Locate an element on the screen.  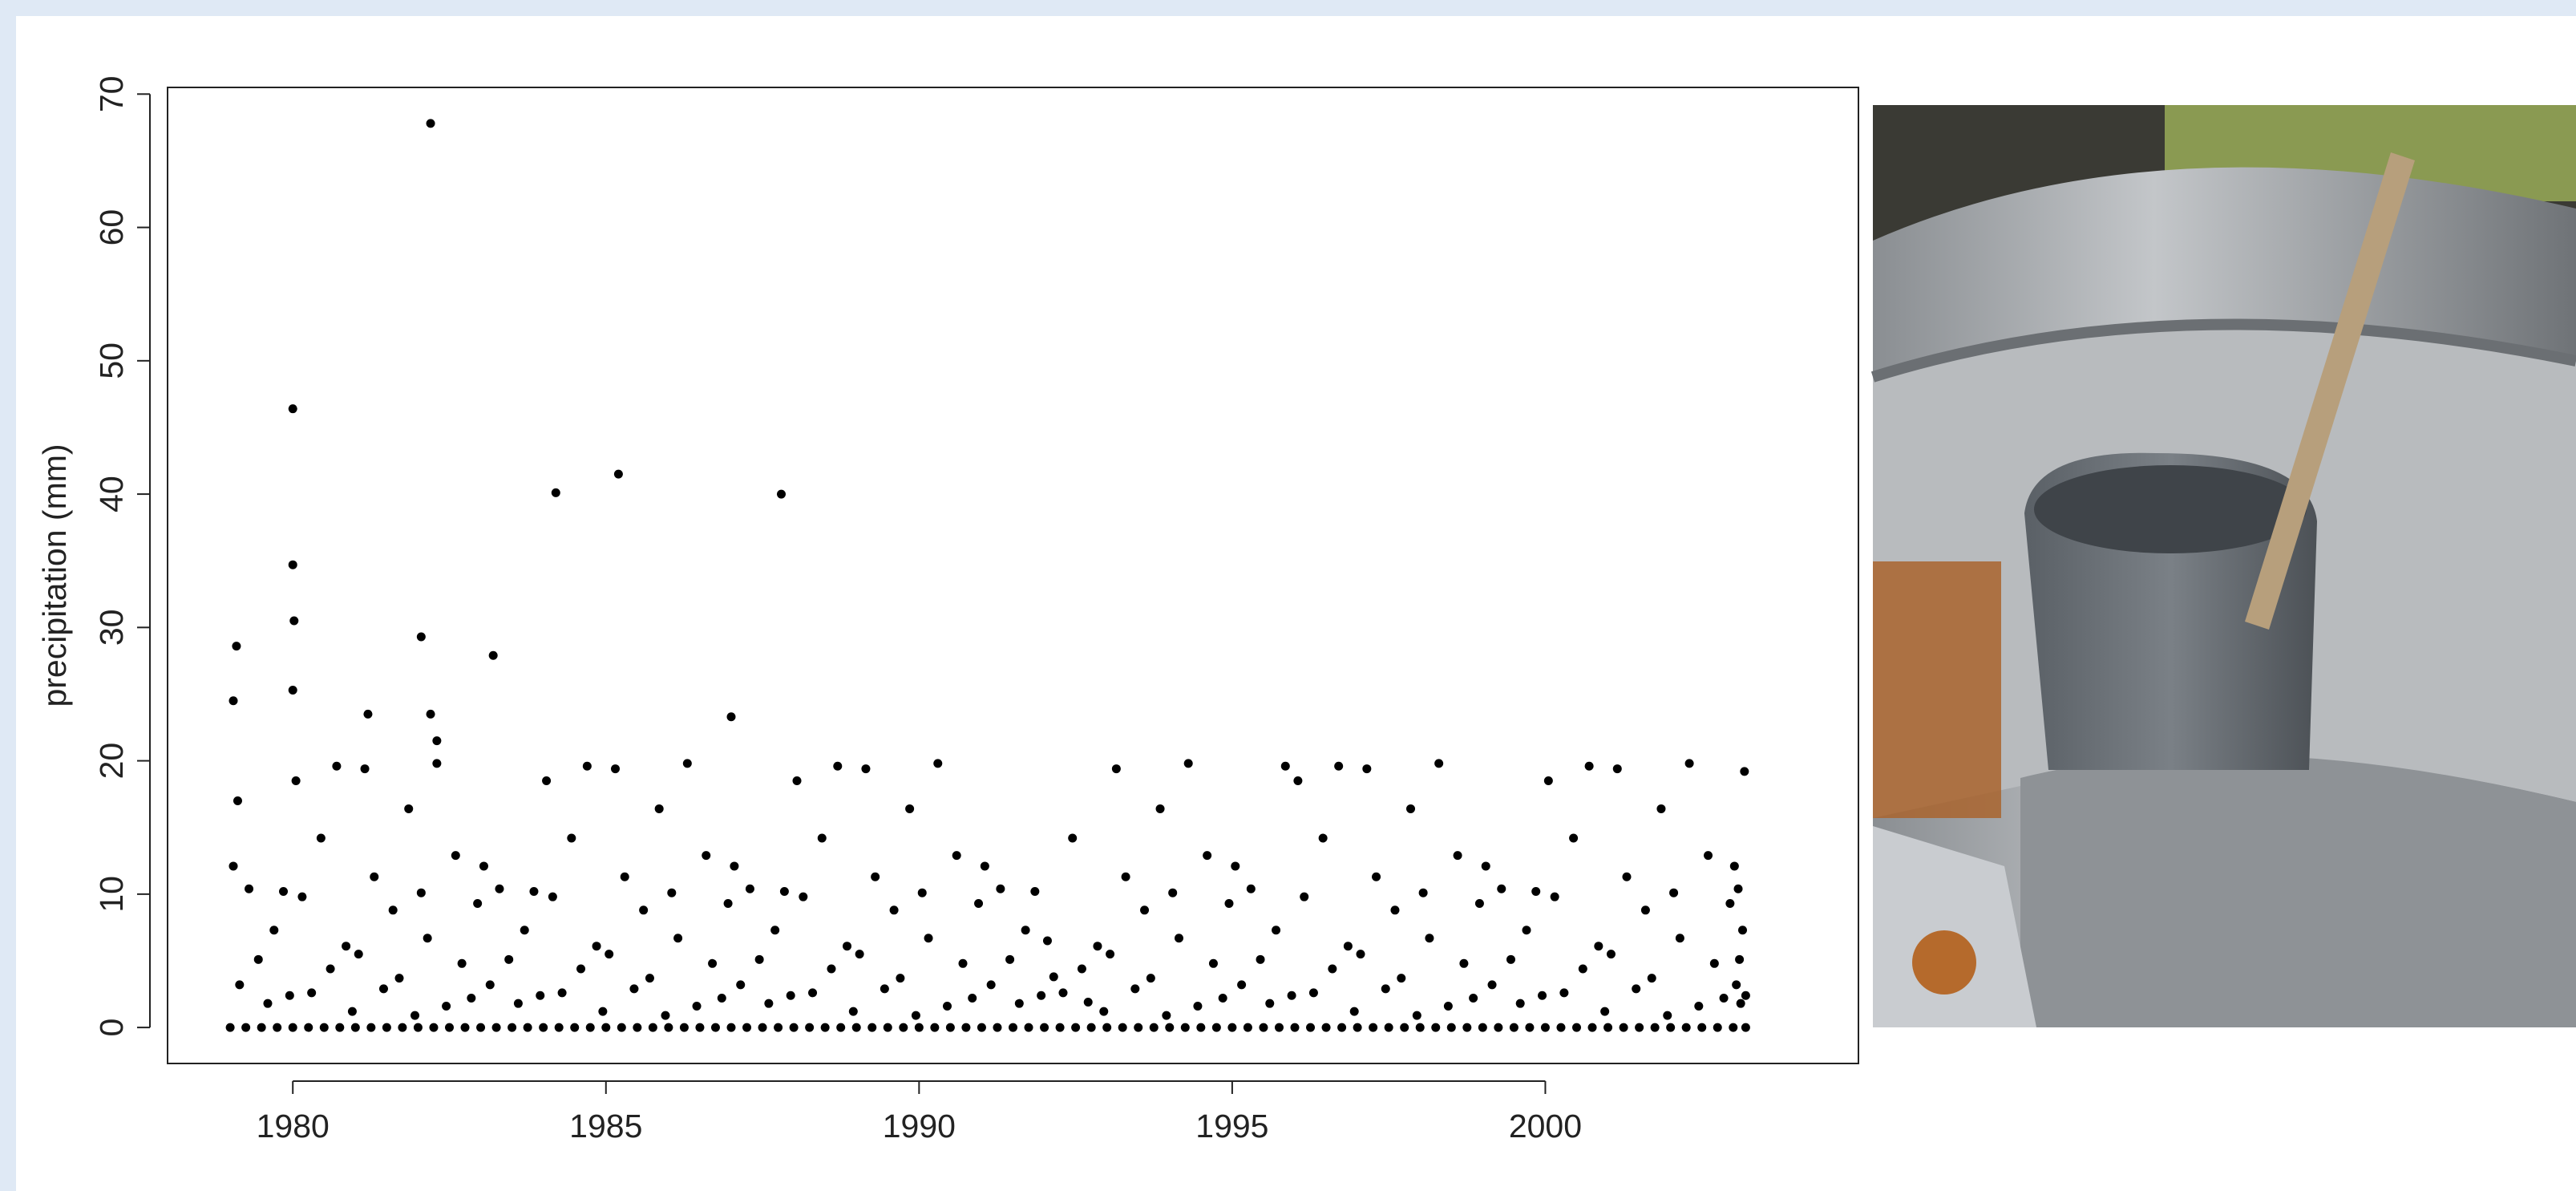
rusty-clamp is located at coordinates (1937, 689).